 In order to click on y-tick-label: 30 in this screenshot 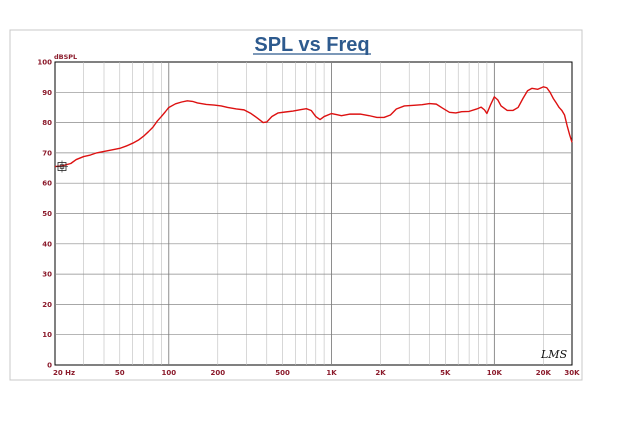, I will do `click(47, 275)`.